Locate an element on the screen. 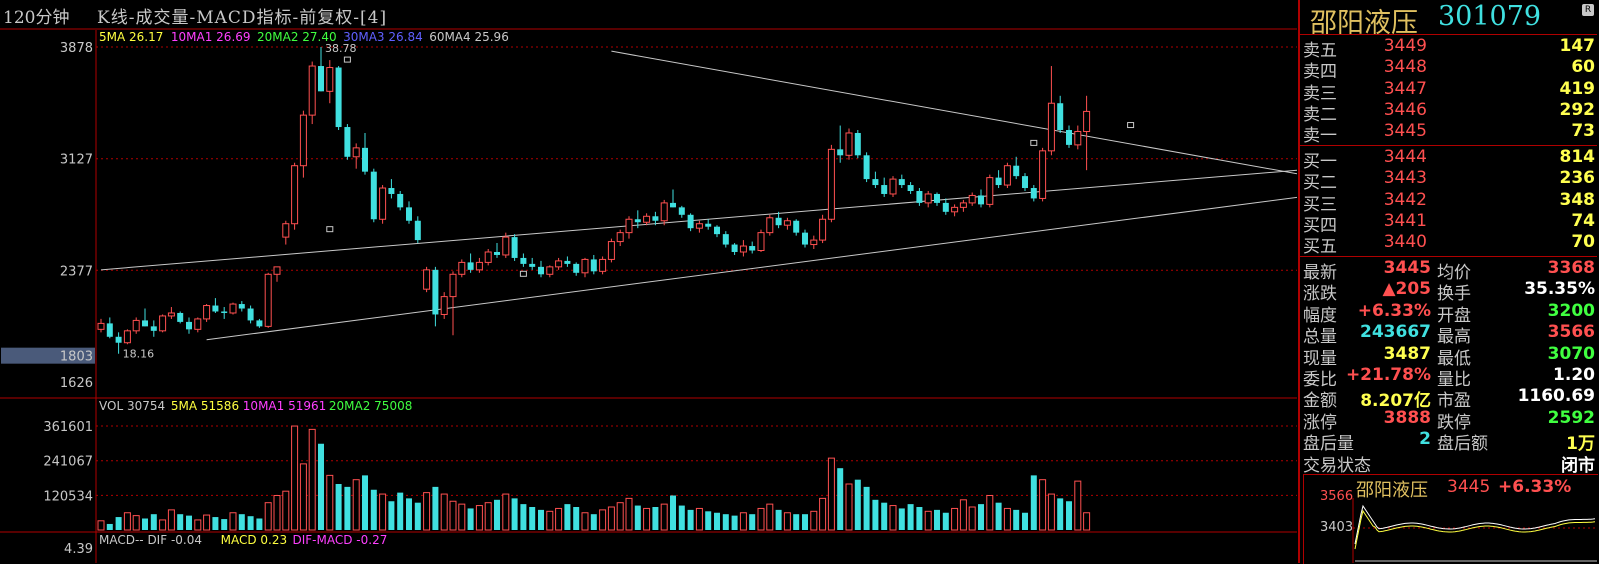  ask-row: 卖二 3446 292 is located at coordinates (1449, 112).